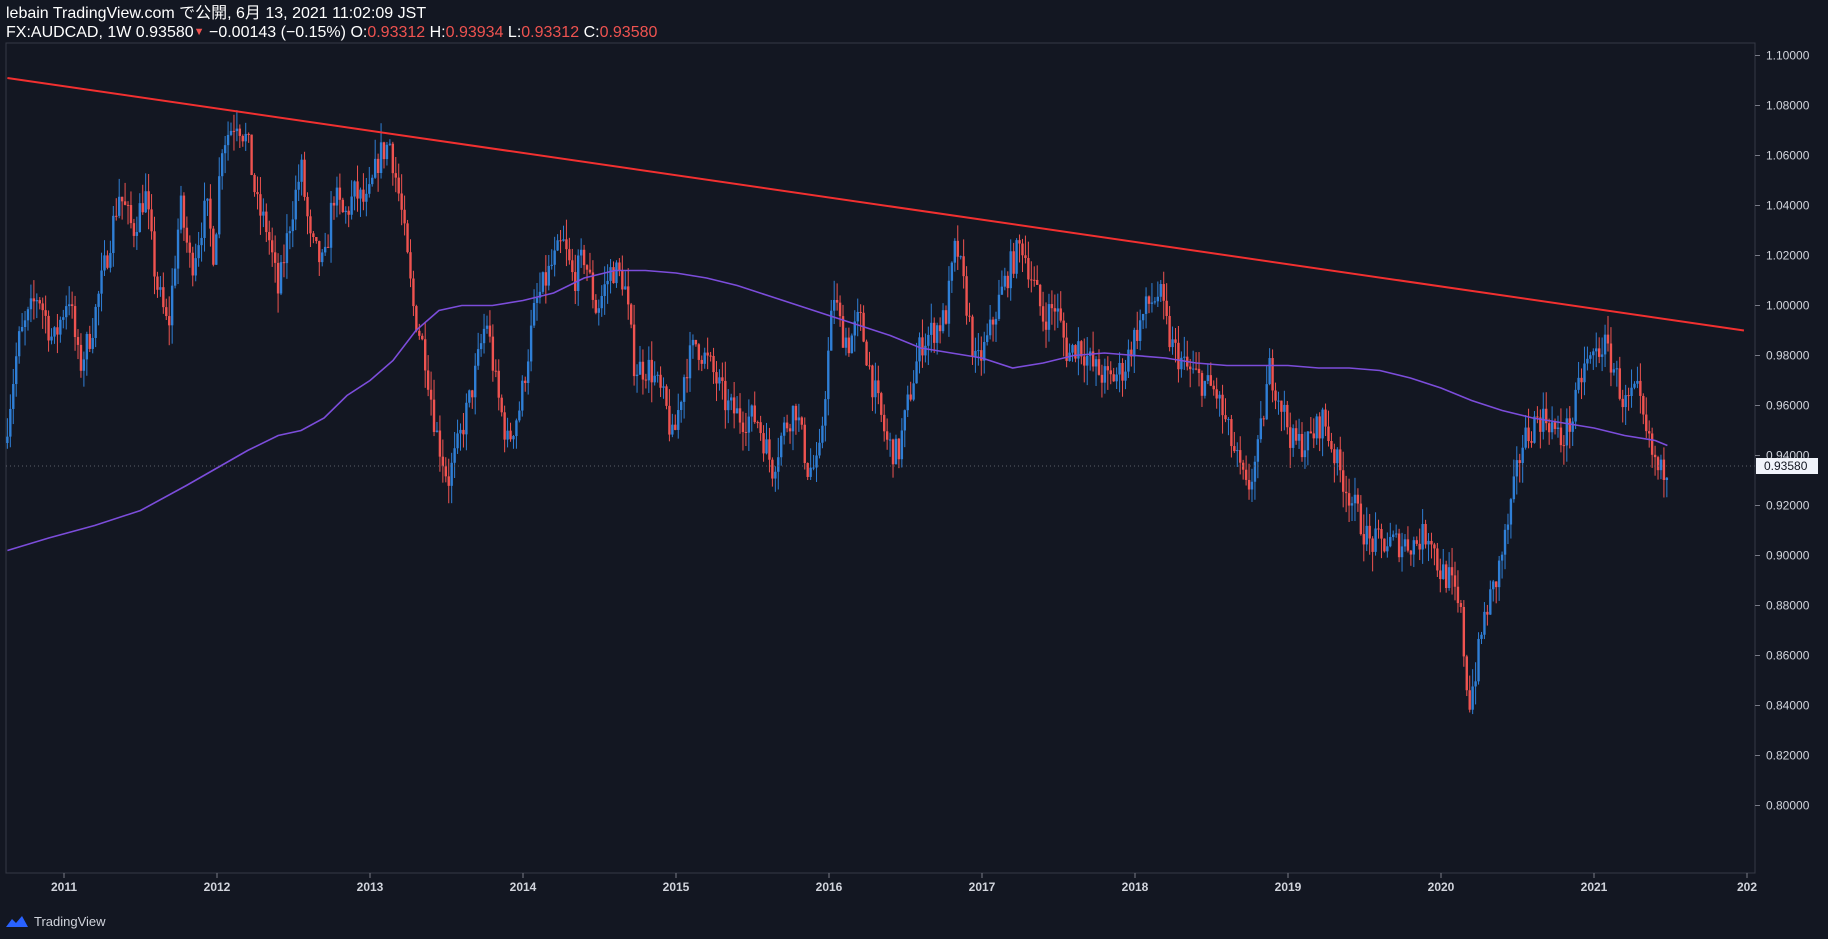  I want to click on last-price: 0.93580, so click(164, 32).